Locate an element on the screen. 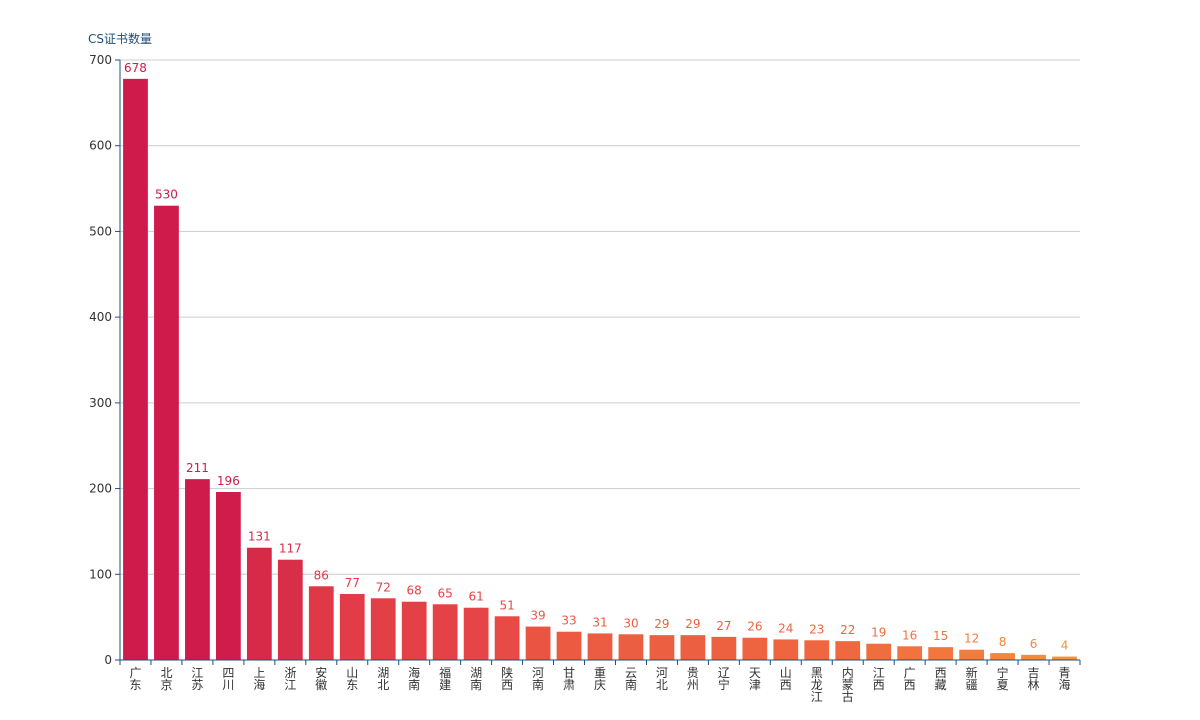 This screenshot has width=1200, height=720. x-tick-label: 黑龙江 is located at coordinates (817, 685).